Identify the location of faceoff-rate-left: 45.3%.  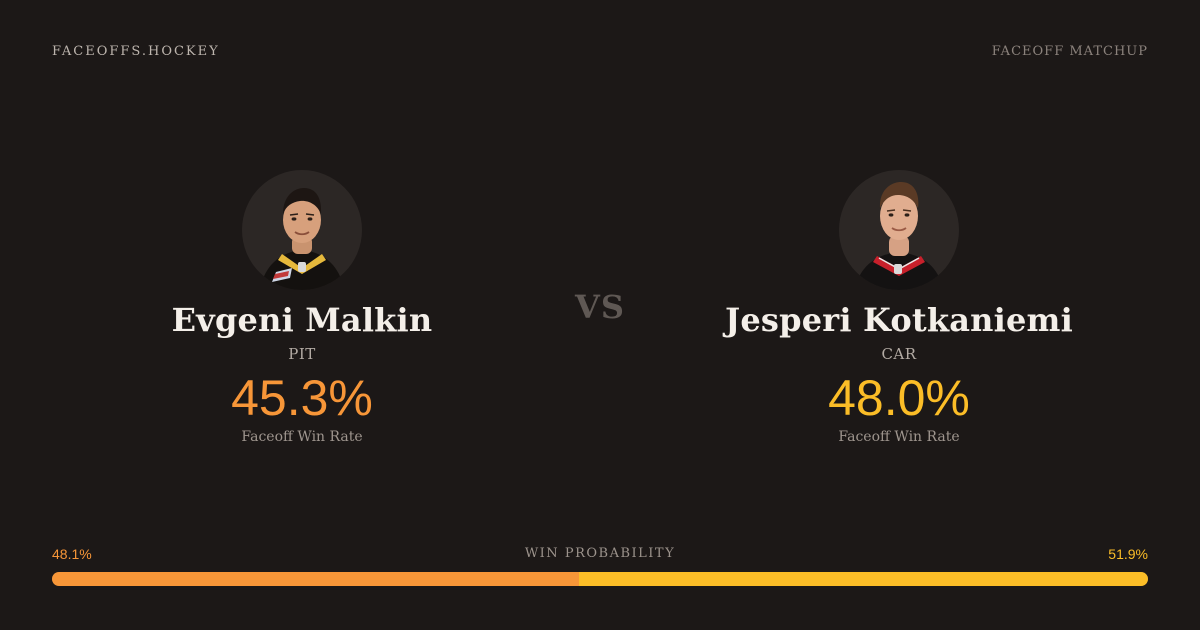
(302, 398).